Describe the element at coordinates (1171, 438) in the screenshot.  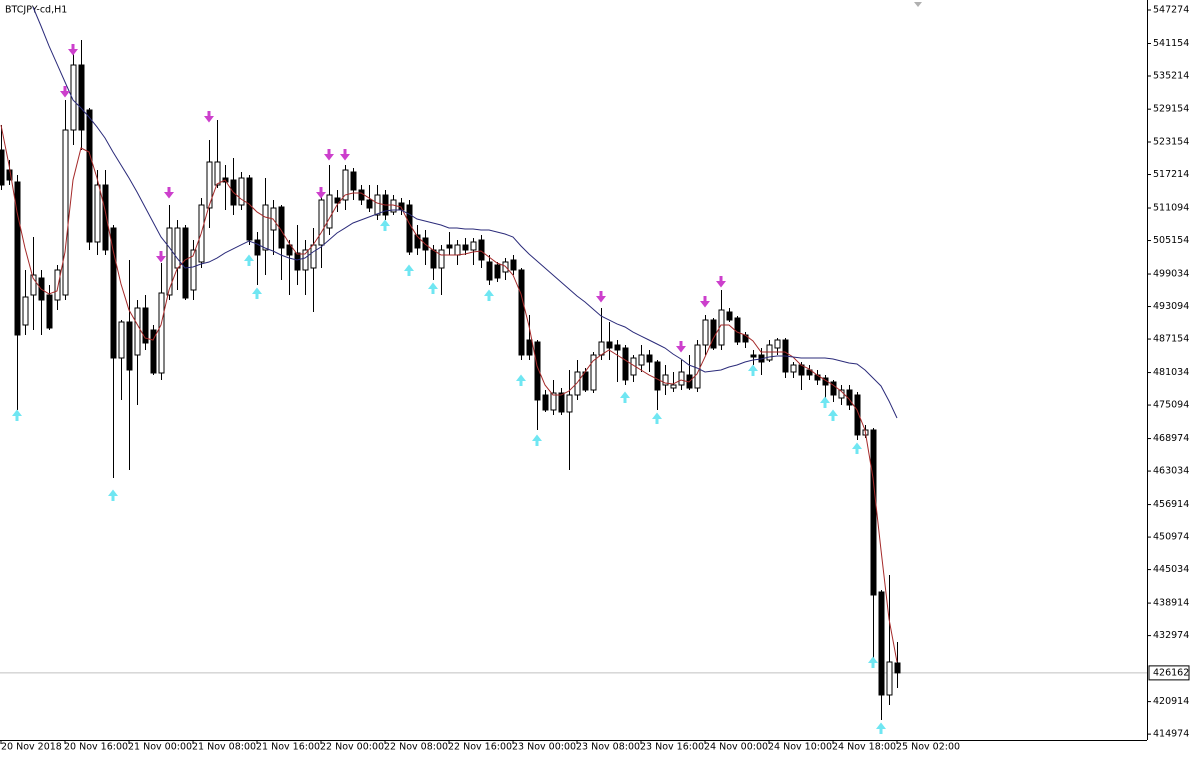
I see `y-tick-label: 468974` at that location.